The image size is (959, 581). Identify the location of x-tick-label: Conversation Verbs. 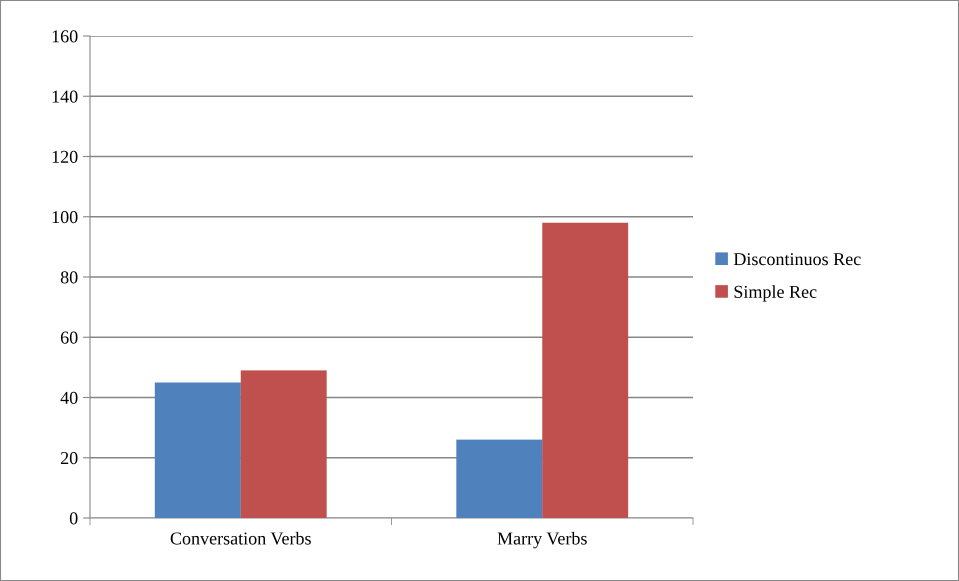
(240, 538).